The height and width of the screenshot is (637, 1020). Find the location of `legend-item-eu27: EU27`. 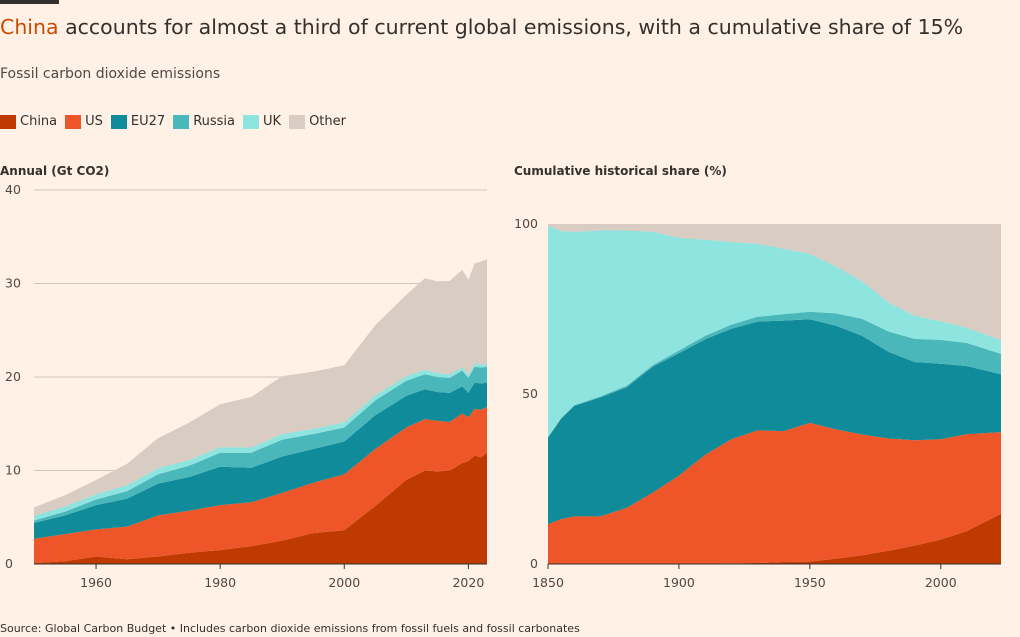

legend-item-eu27: EU27 is located at coordinates (138, 121).